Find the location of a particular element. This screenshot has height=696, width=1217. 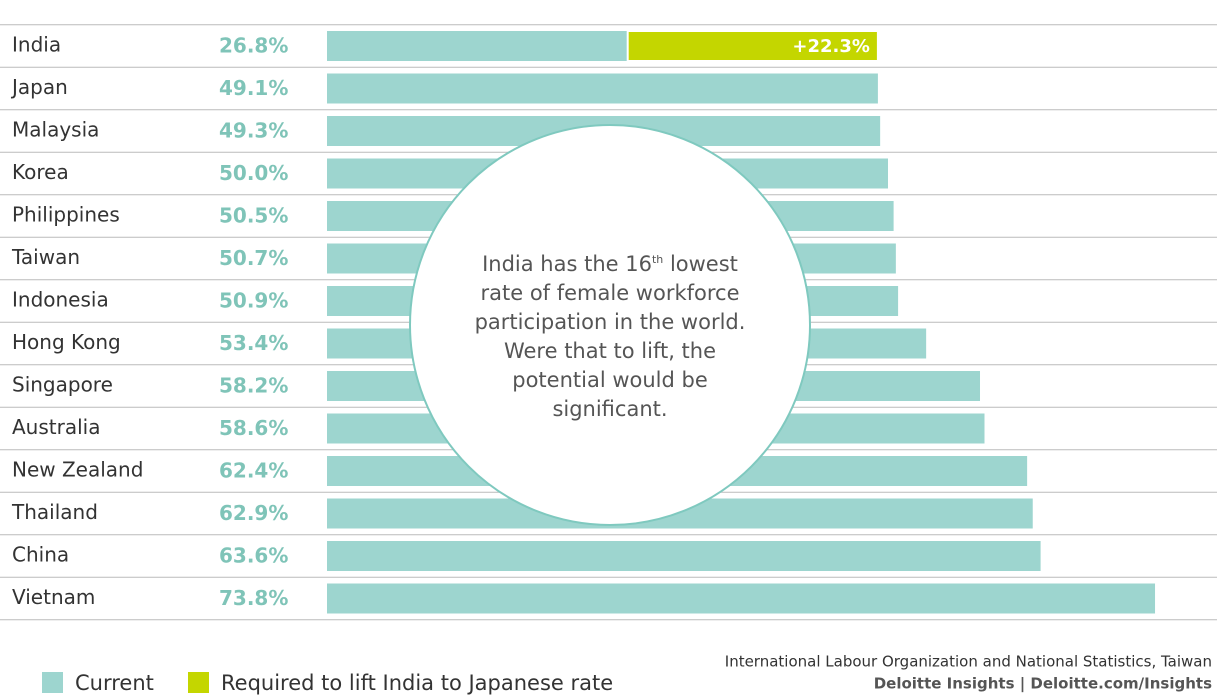

value-label: 58.6% is located at coordinates (253, 428).